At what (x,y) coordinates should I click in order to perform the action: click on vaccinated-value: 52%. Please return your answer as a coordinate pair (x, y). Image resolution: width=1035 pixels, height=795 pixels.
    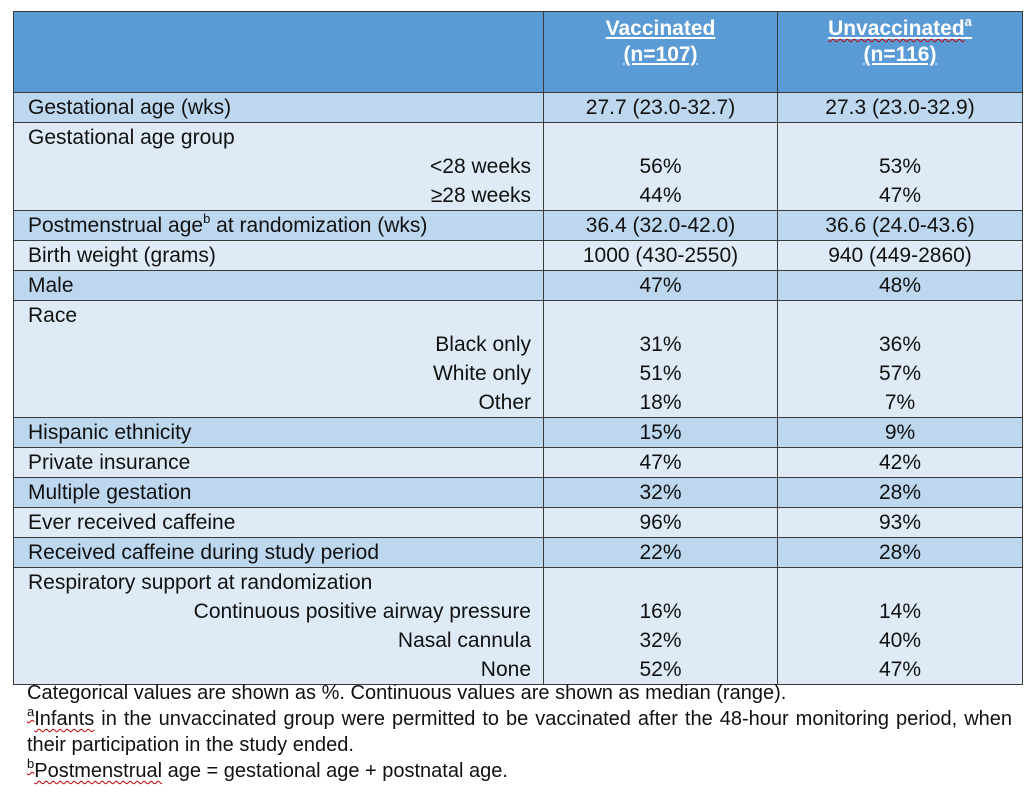
    Looking at the image, I should click on (660, 669).